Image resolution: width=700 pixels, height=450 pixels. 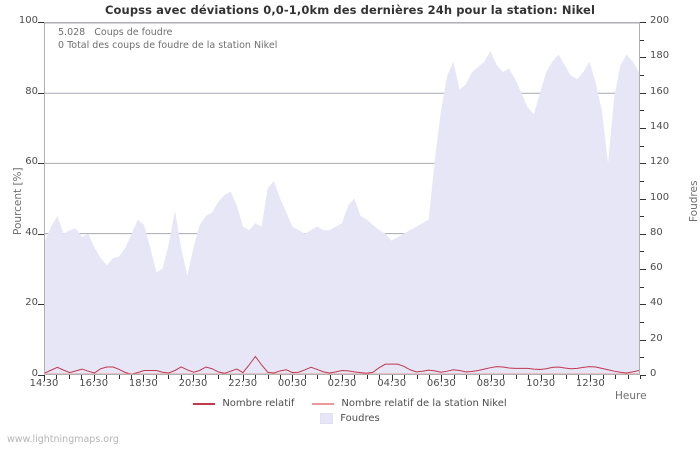 I want to click on legend-label-nombre-relatif-station: Nombre relatif de la station Nikel, so click(x=424, y=403).